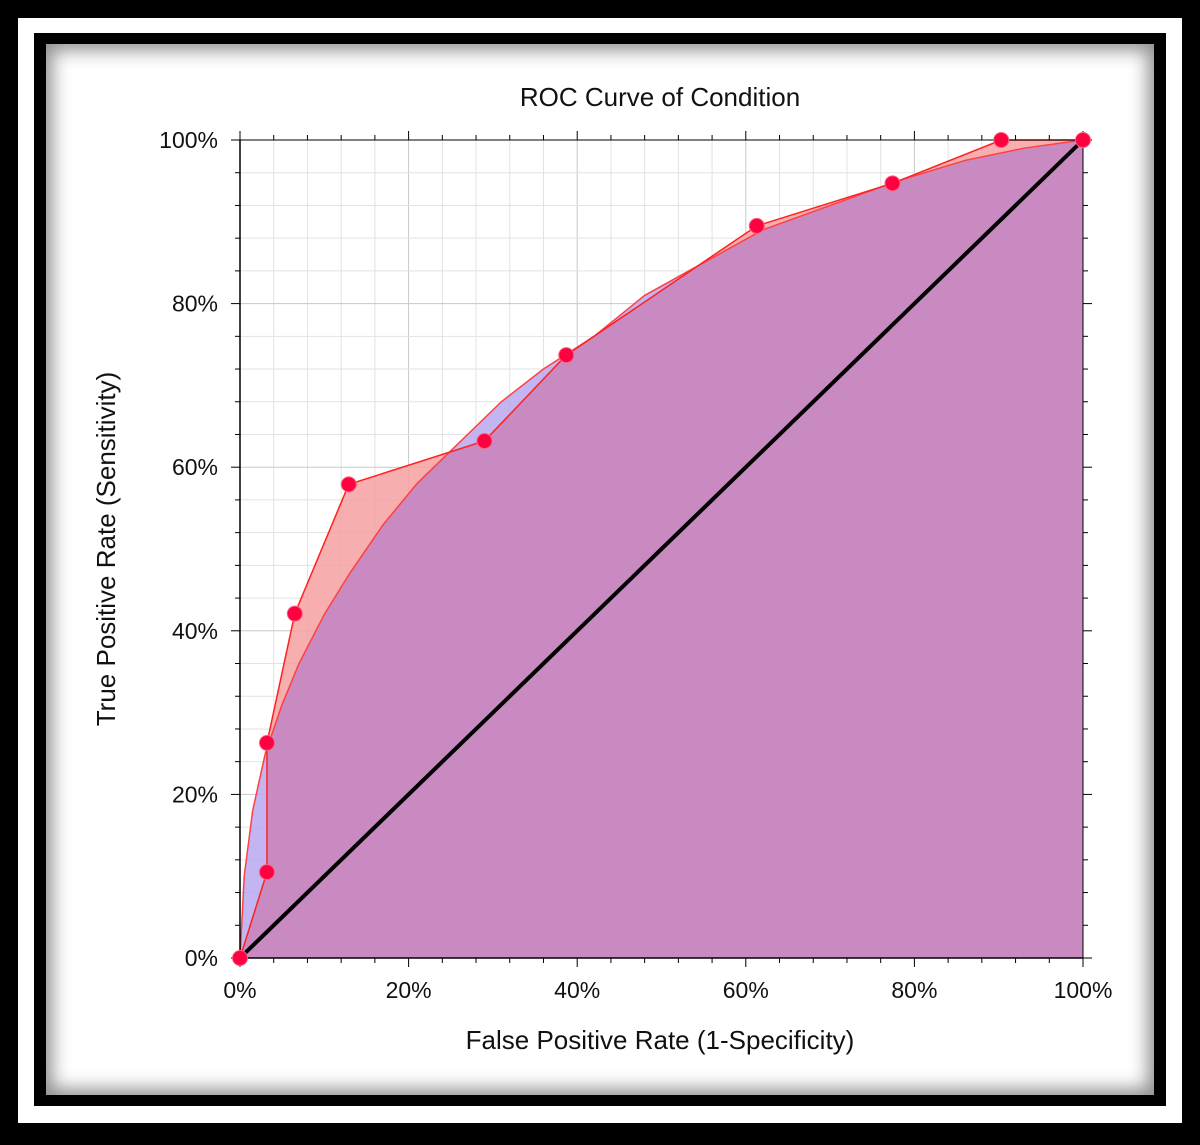 This screenshot has width=1200, height=1145. Describe the element at coordinates (1083, 990) in the screenshot. I see `x-tick-label: 100%` at that location.